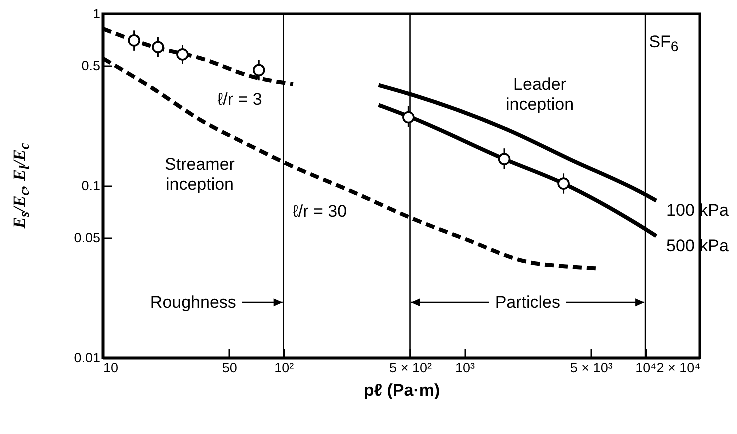 The height and width of the screenshot is (434, 737). I want to click on x-axis-title: pℓ (Pa·m), so click(402, 390).